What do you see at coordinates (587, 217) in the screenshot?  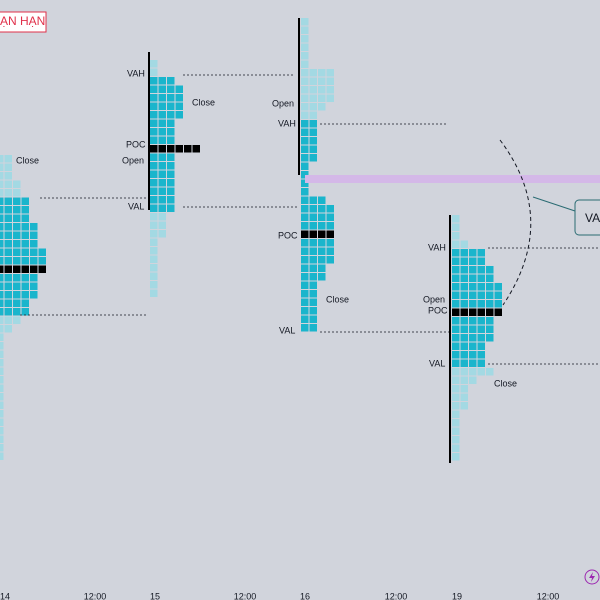 I see `callout-box` at bounding box center [587, 217].